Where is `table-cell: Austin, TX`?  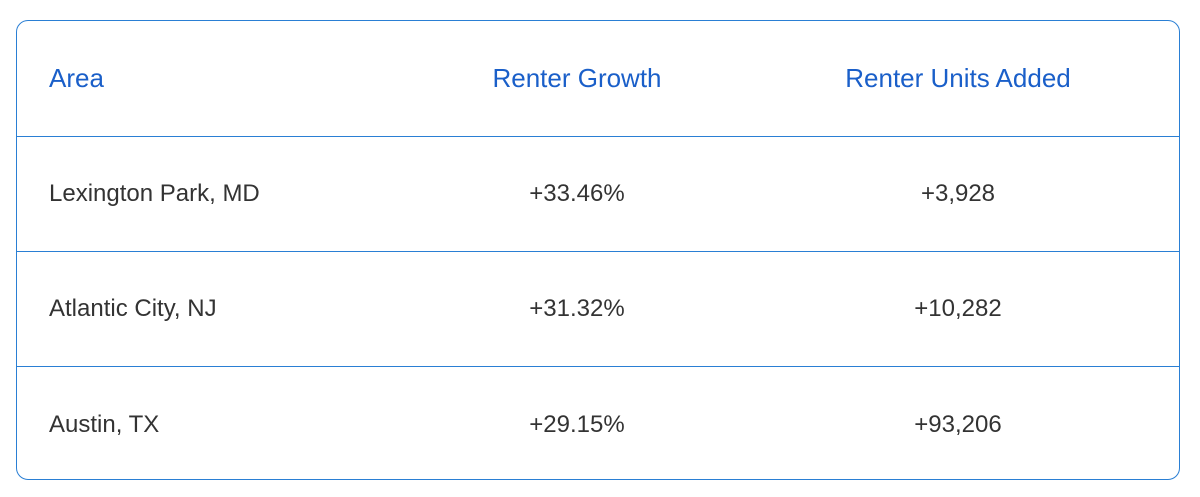 table-cell: Austin, TX is located at coordinates (104, 424).